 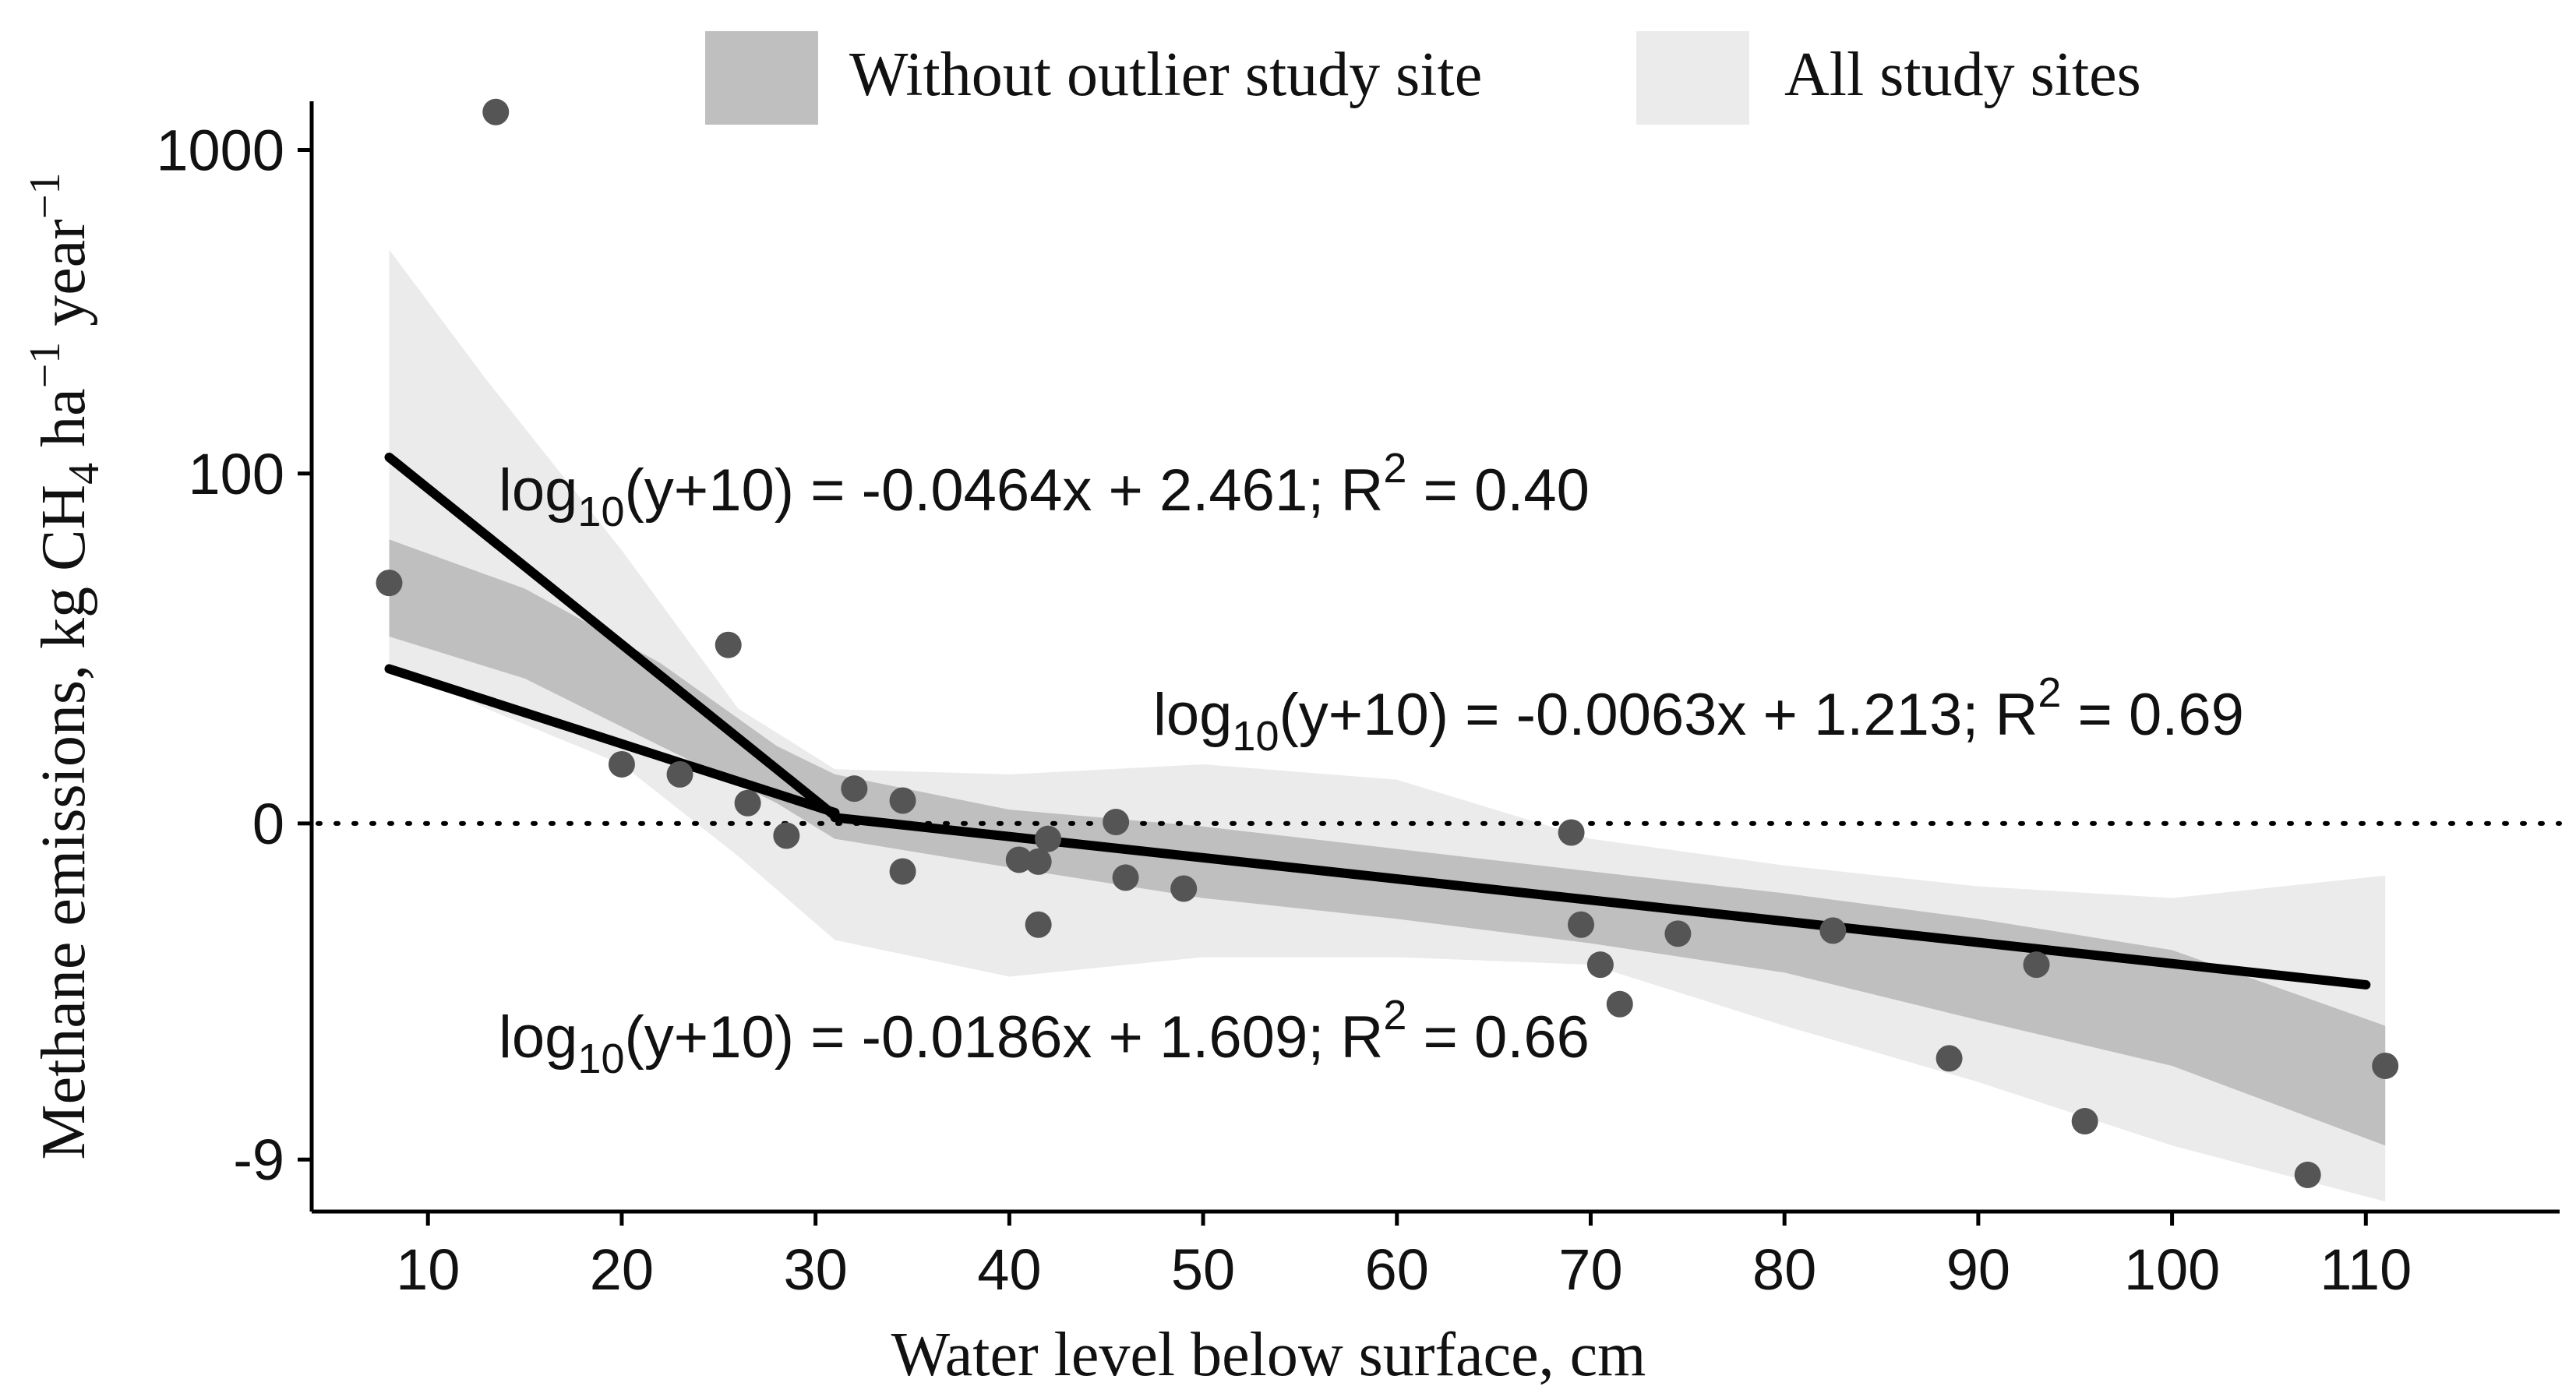 What do you see at coordinates (1268, 1355) in the screenshot?
I see `x-axis-title: Water level below surface, cm` at bounding box center [1268, 1355].